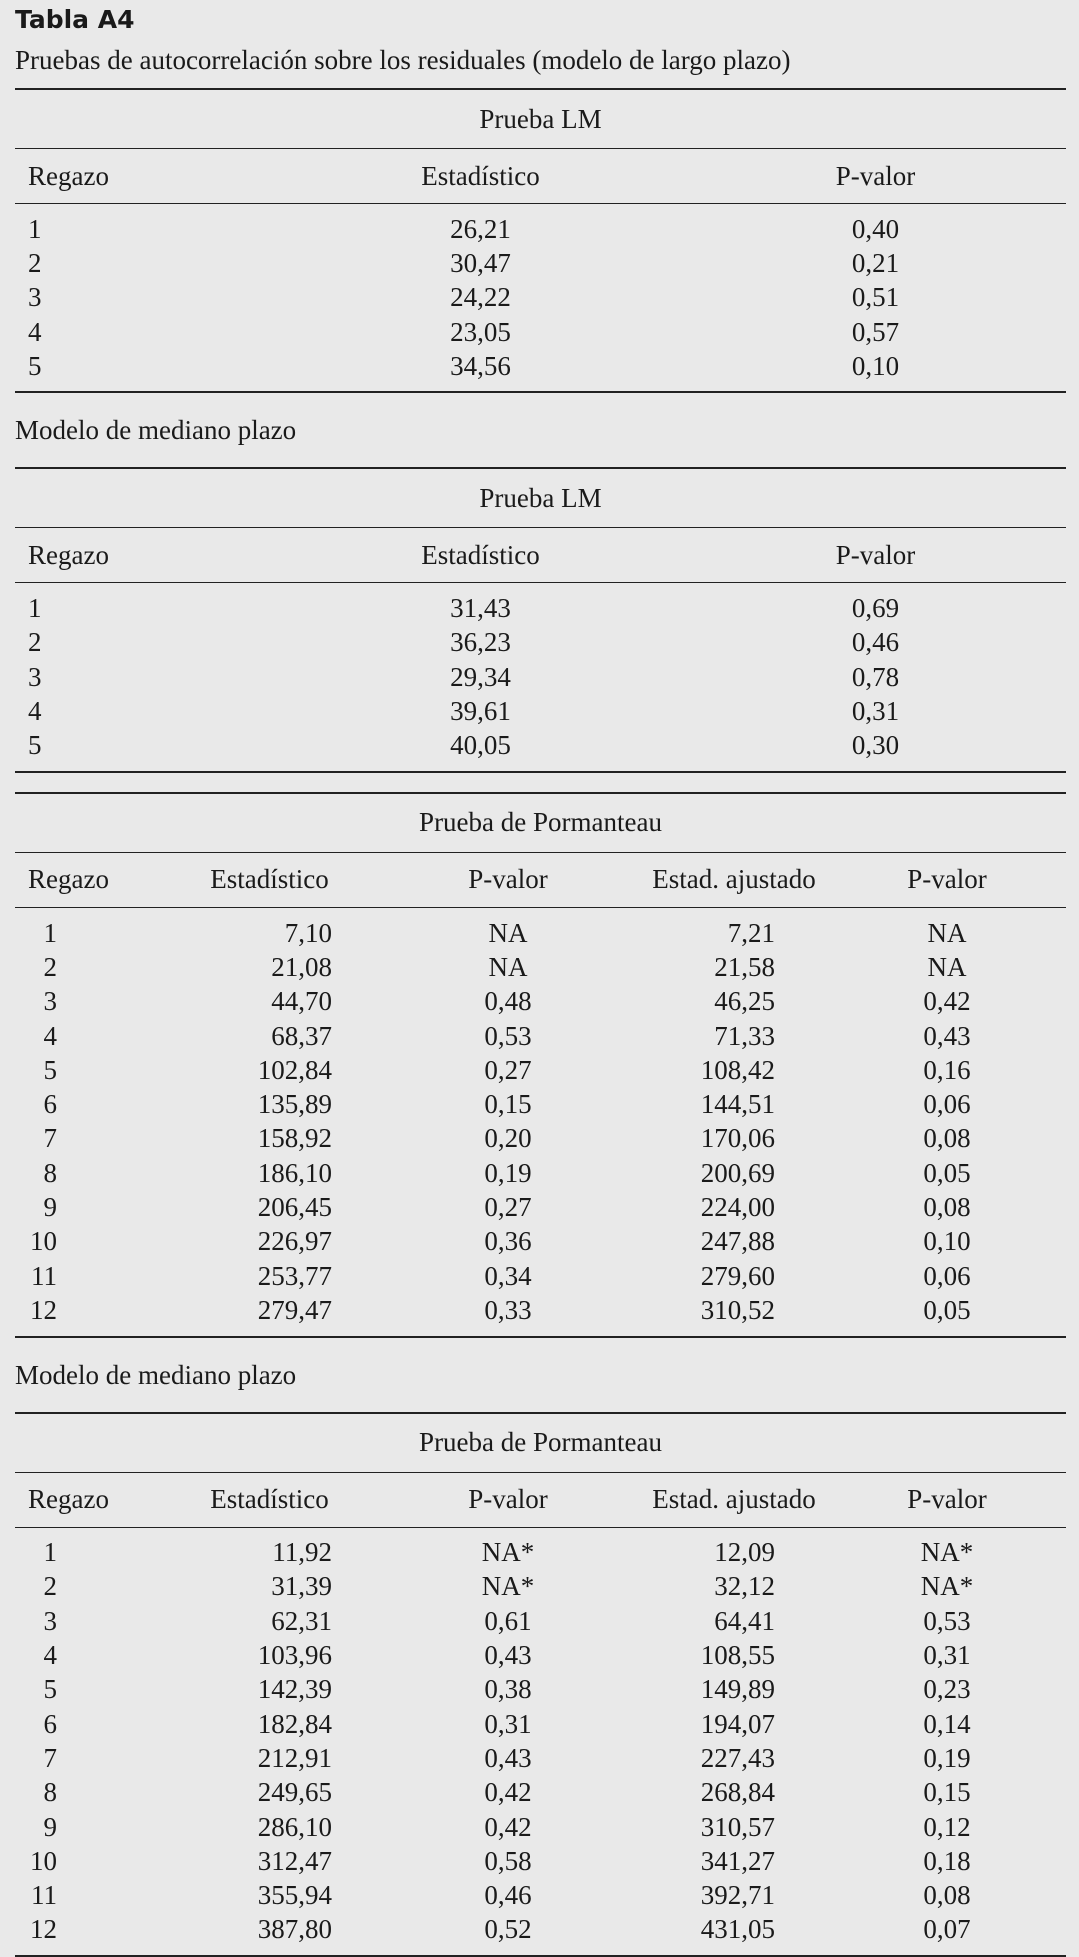  I want to click on cell: 11, so click(44, 1895).